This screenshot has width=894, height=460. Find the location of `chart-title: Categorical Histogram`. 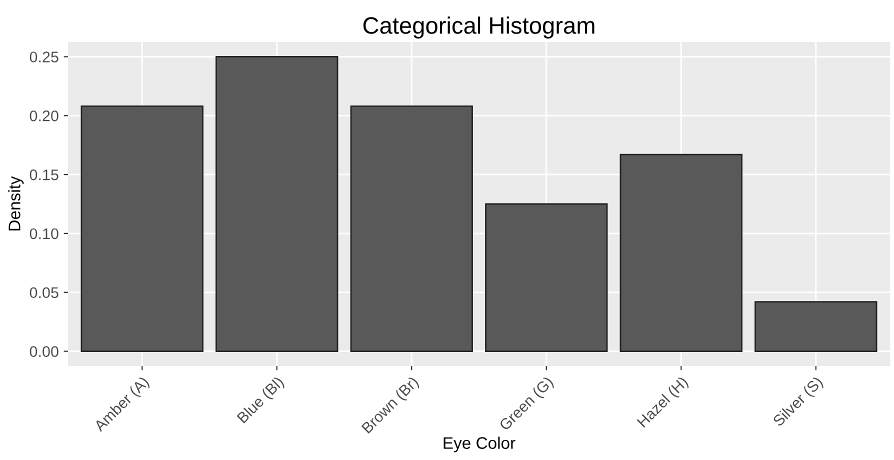

chart-title: Categorical Histogram is located at coordinates (478, 27).